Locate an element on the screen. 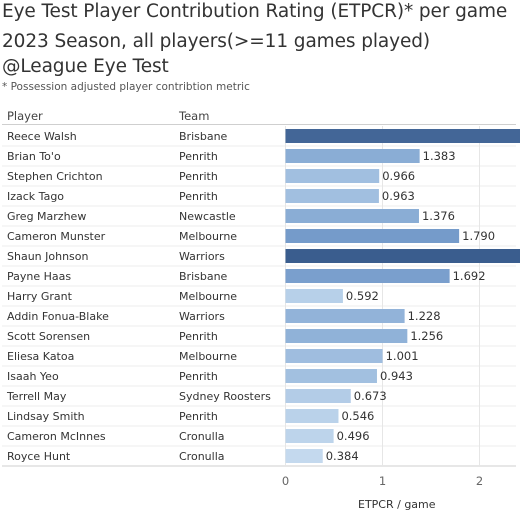 The width and height of the screenshot is (520, 524). bar-value-label: 0.496 is located at coordinates (353, 436).